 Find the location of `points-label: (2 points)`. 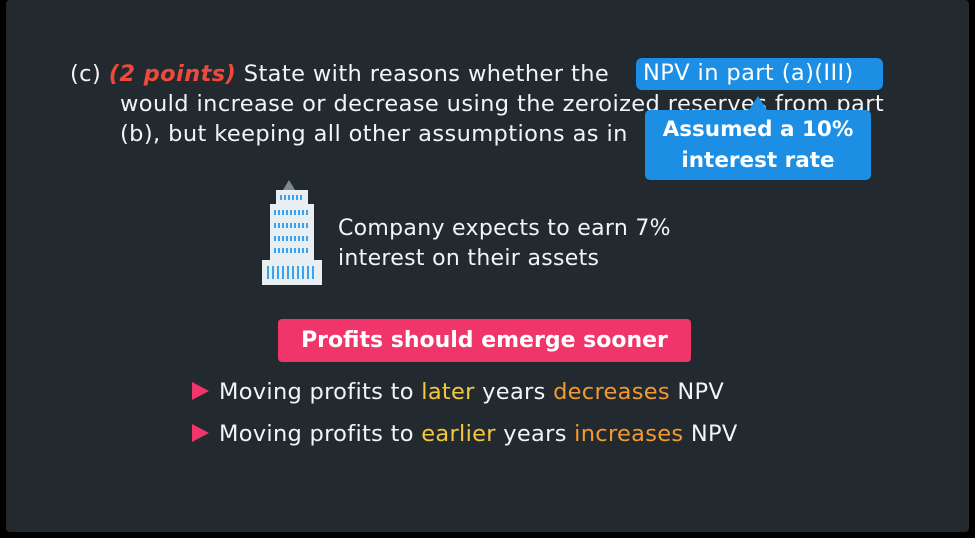

points-label: (2 points) is located at coordinates (172, 74).